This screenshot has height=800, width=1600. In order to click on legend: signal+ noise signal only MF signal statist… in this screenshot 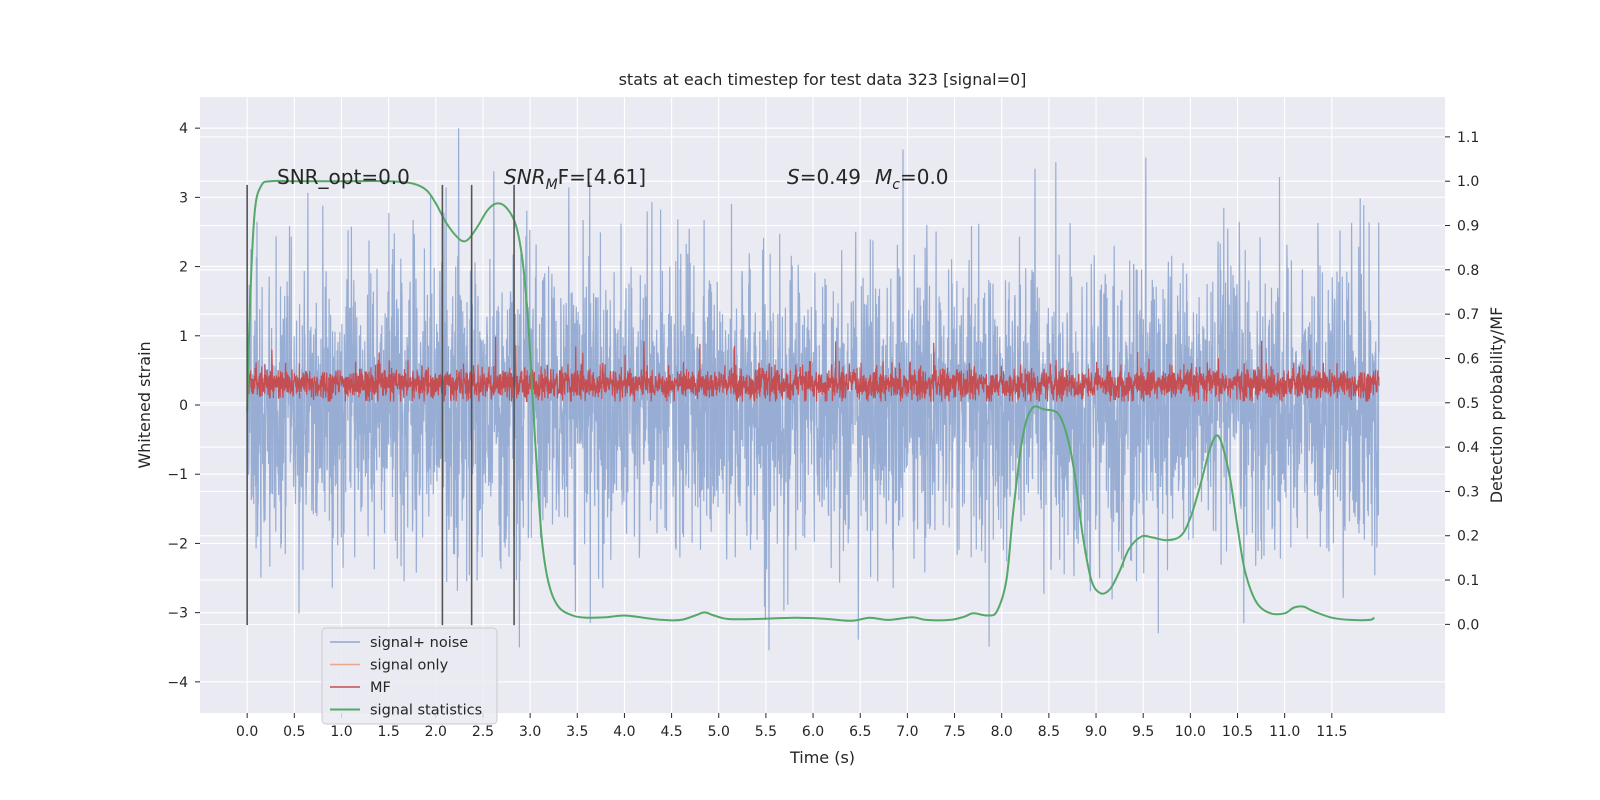, I will do `click(409, 676)`.